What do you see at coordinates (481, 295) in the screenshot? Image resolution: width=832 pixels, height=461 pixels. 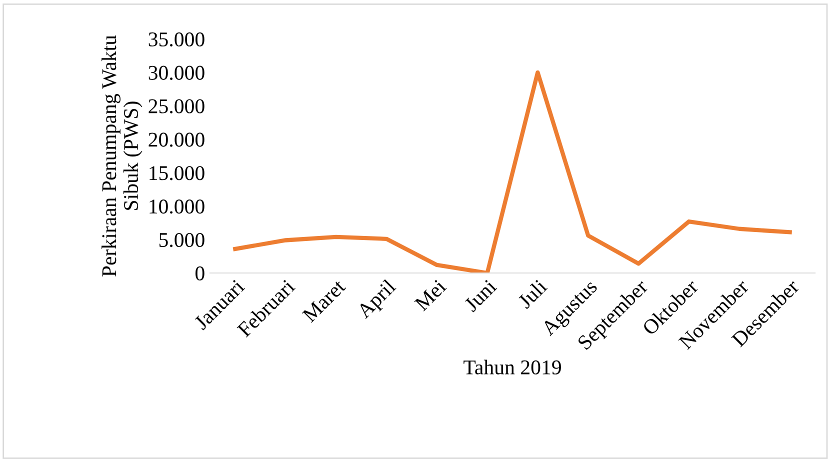 I see `x-tick-label: Juni` at bounding box center [481, 295].